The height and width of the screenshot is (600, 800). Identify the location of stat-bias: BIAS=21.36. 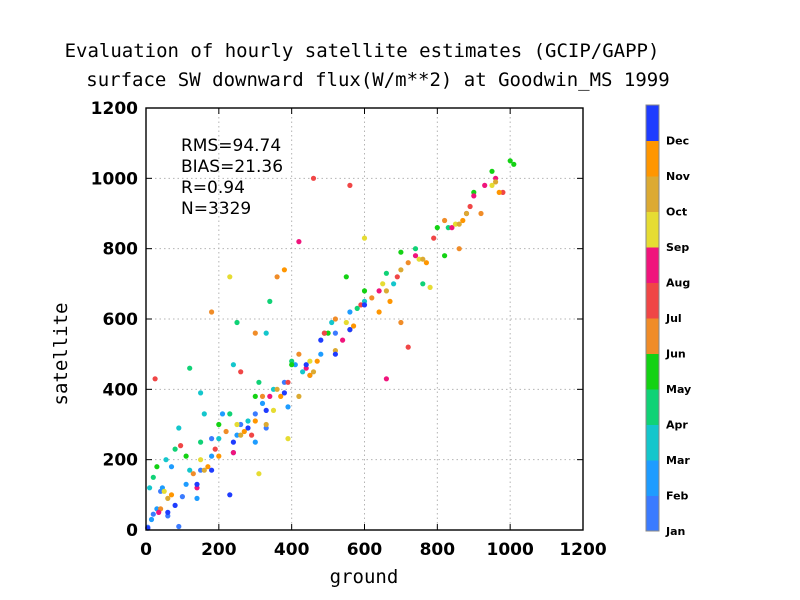
(232, 167).